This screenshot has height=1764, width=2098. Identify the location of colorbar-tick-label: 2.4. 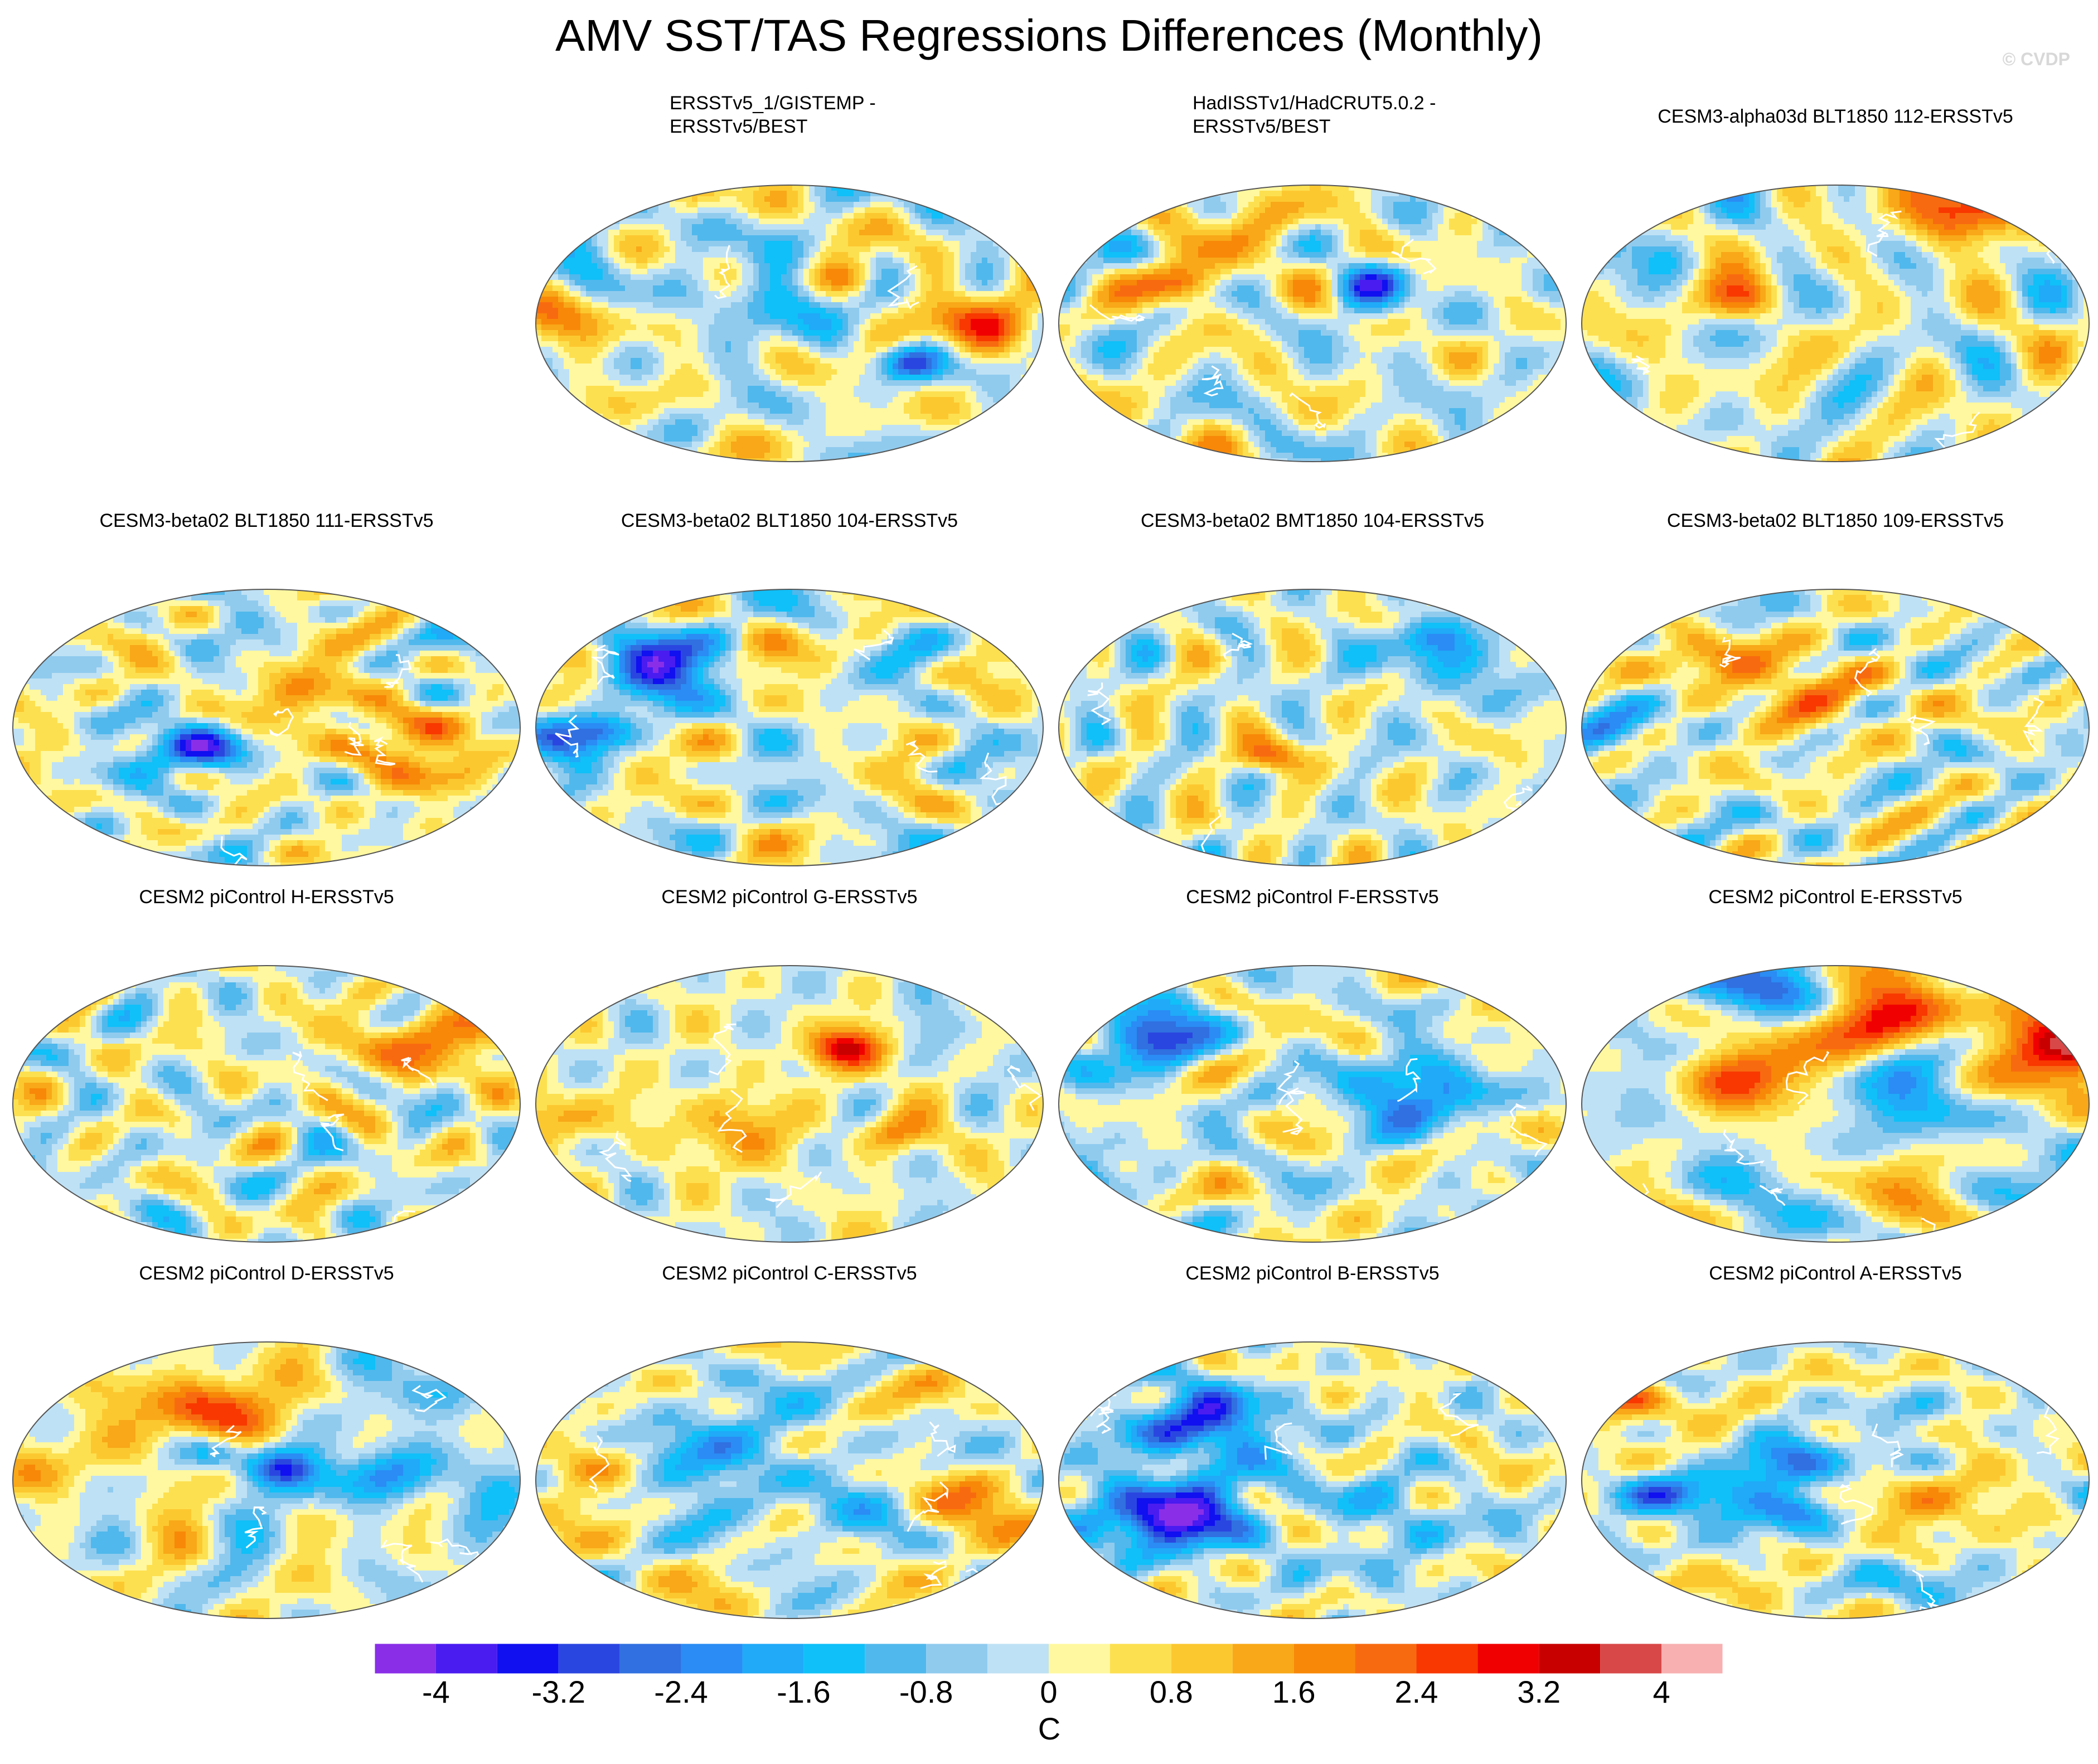
(1416, 1692).